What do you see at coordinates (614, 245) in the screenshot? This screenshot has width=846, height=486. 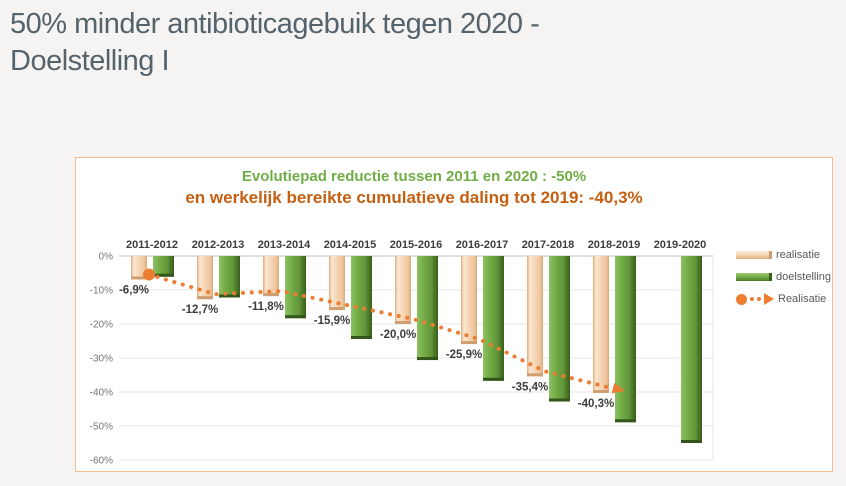 I see `category-label: 2018-2019` at bounding box center [614, 245].